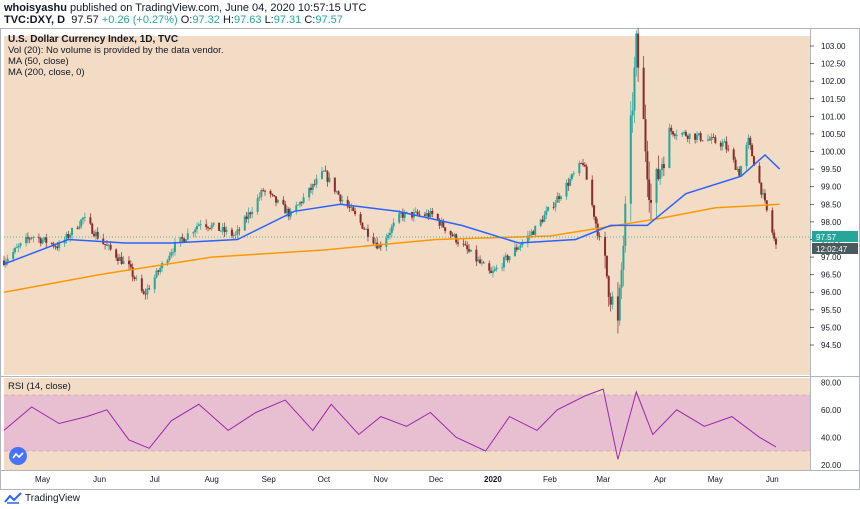 The height and width of the screenshot is (509, 860). I want to click on legend-ma200: MA (200, close, 0), so click(46, 72).